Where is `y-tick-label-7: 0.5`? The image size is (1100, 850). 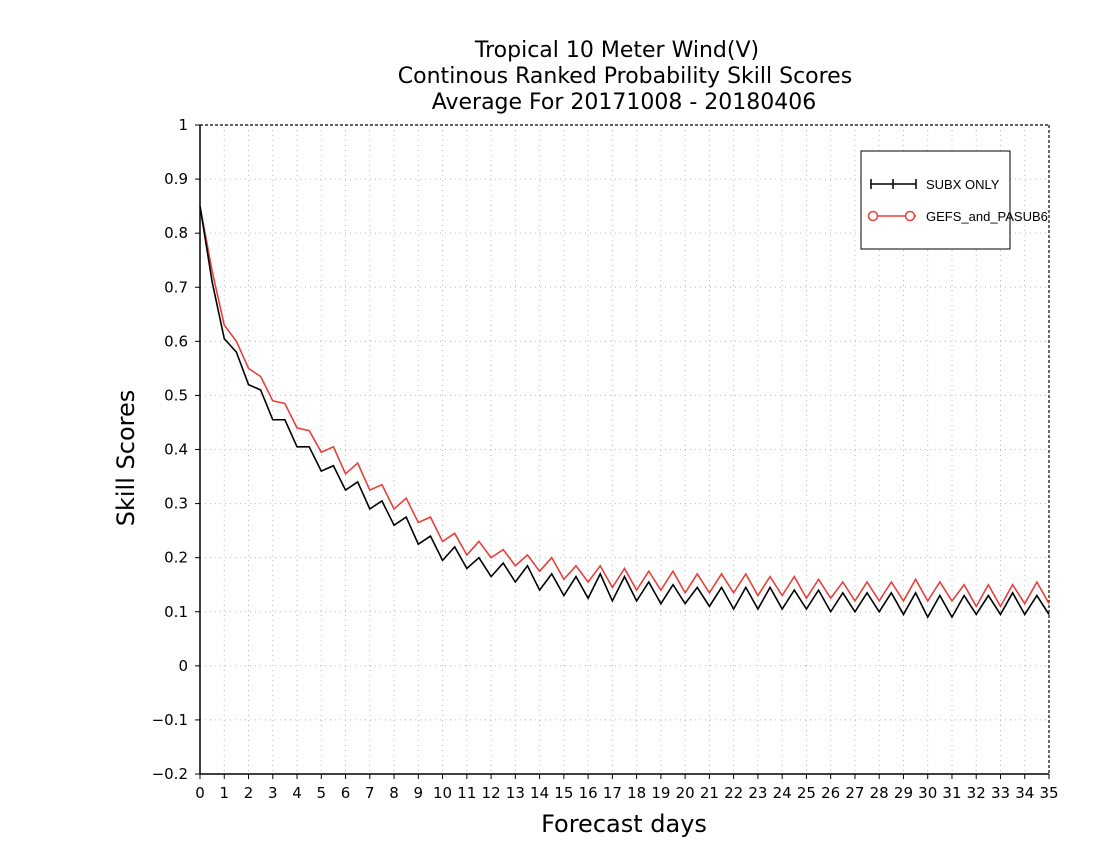 y-tick-label-7: 0.5 is located at coordinates (176, 395).